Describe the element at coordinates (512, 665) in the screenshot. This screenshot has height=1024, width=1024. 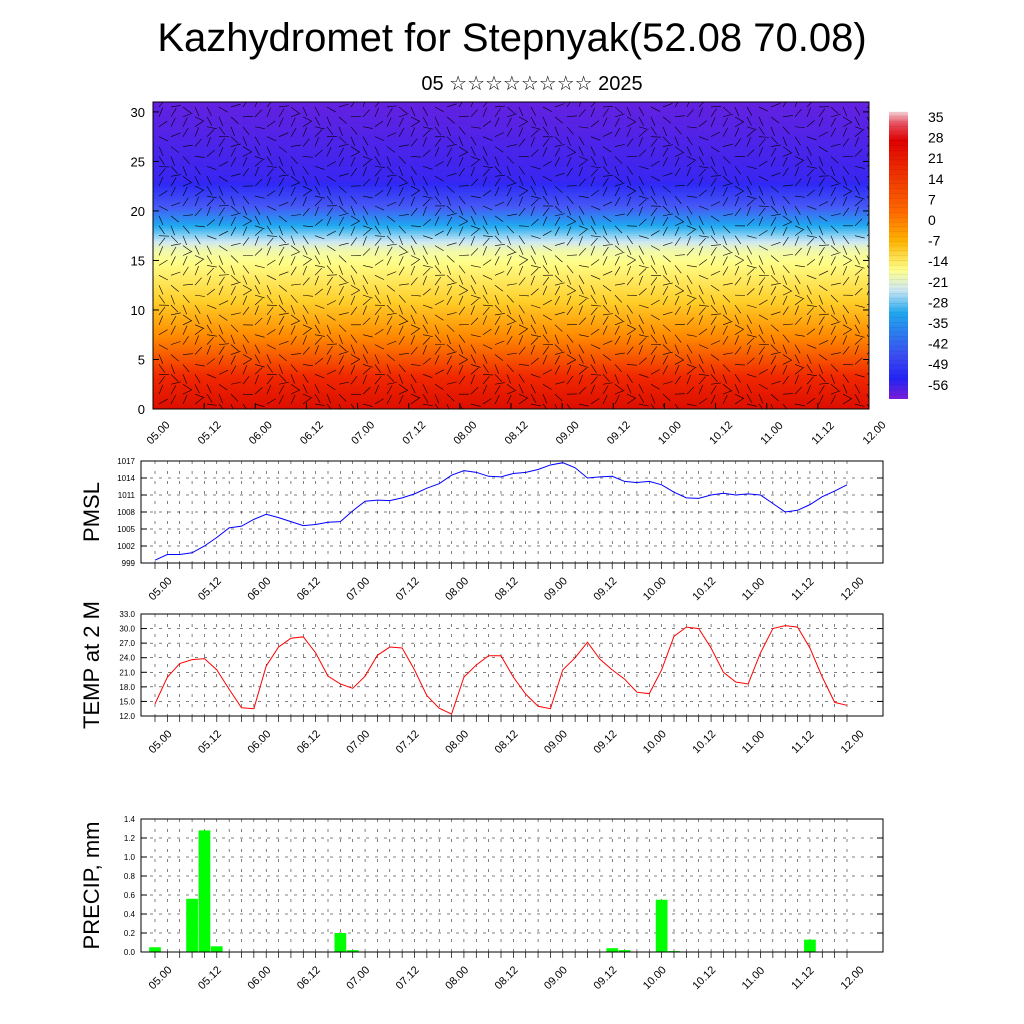
I see `panel-frame` at that location.